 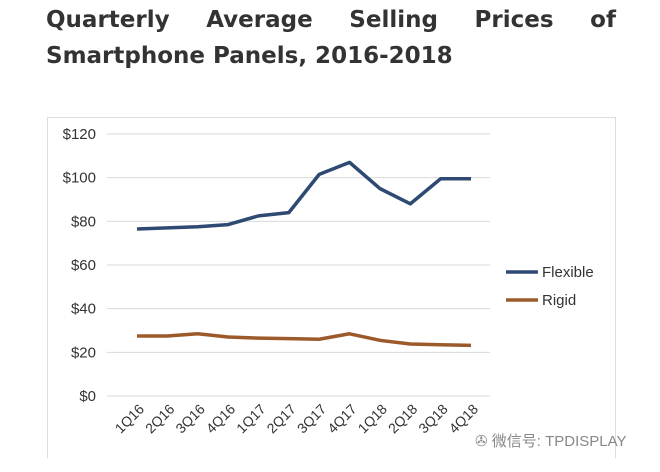 What do you see at coordinates (83, 265) in the screenshot?
I see `y-tick-label: $60` at bounding box center [83, 265].